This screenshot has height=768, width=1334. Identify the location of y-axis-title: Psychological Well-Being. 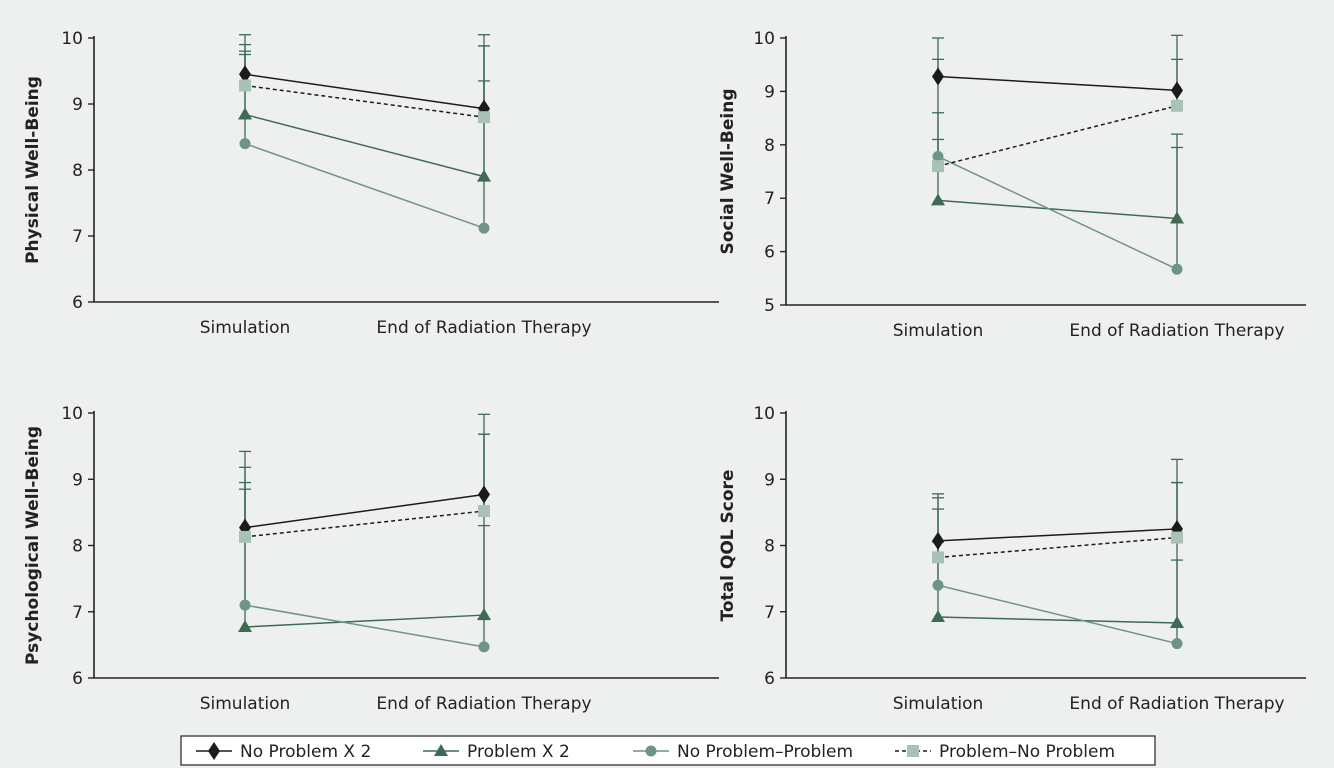
(33, 545).